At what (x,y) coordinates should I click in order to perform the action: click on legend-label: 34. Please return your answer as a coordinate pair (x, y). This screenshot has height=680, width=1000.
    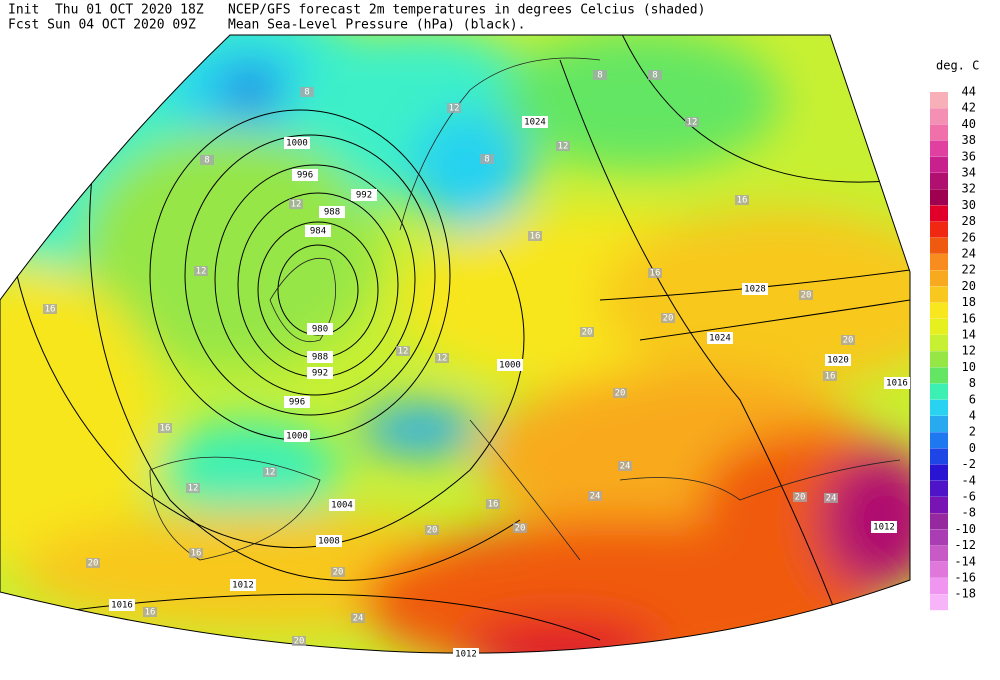
    Looking at the image, I should click on (969, 173).